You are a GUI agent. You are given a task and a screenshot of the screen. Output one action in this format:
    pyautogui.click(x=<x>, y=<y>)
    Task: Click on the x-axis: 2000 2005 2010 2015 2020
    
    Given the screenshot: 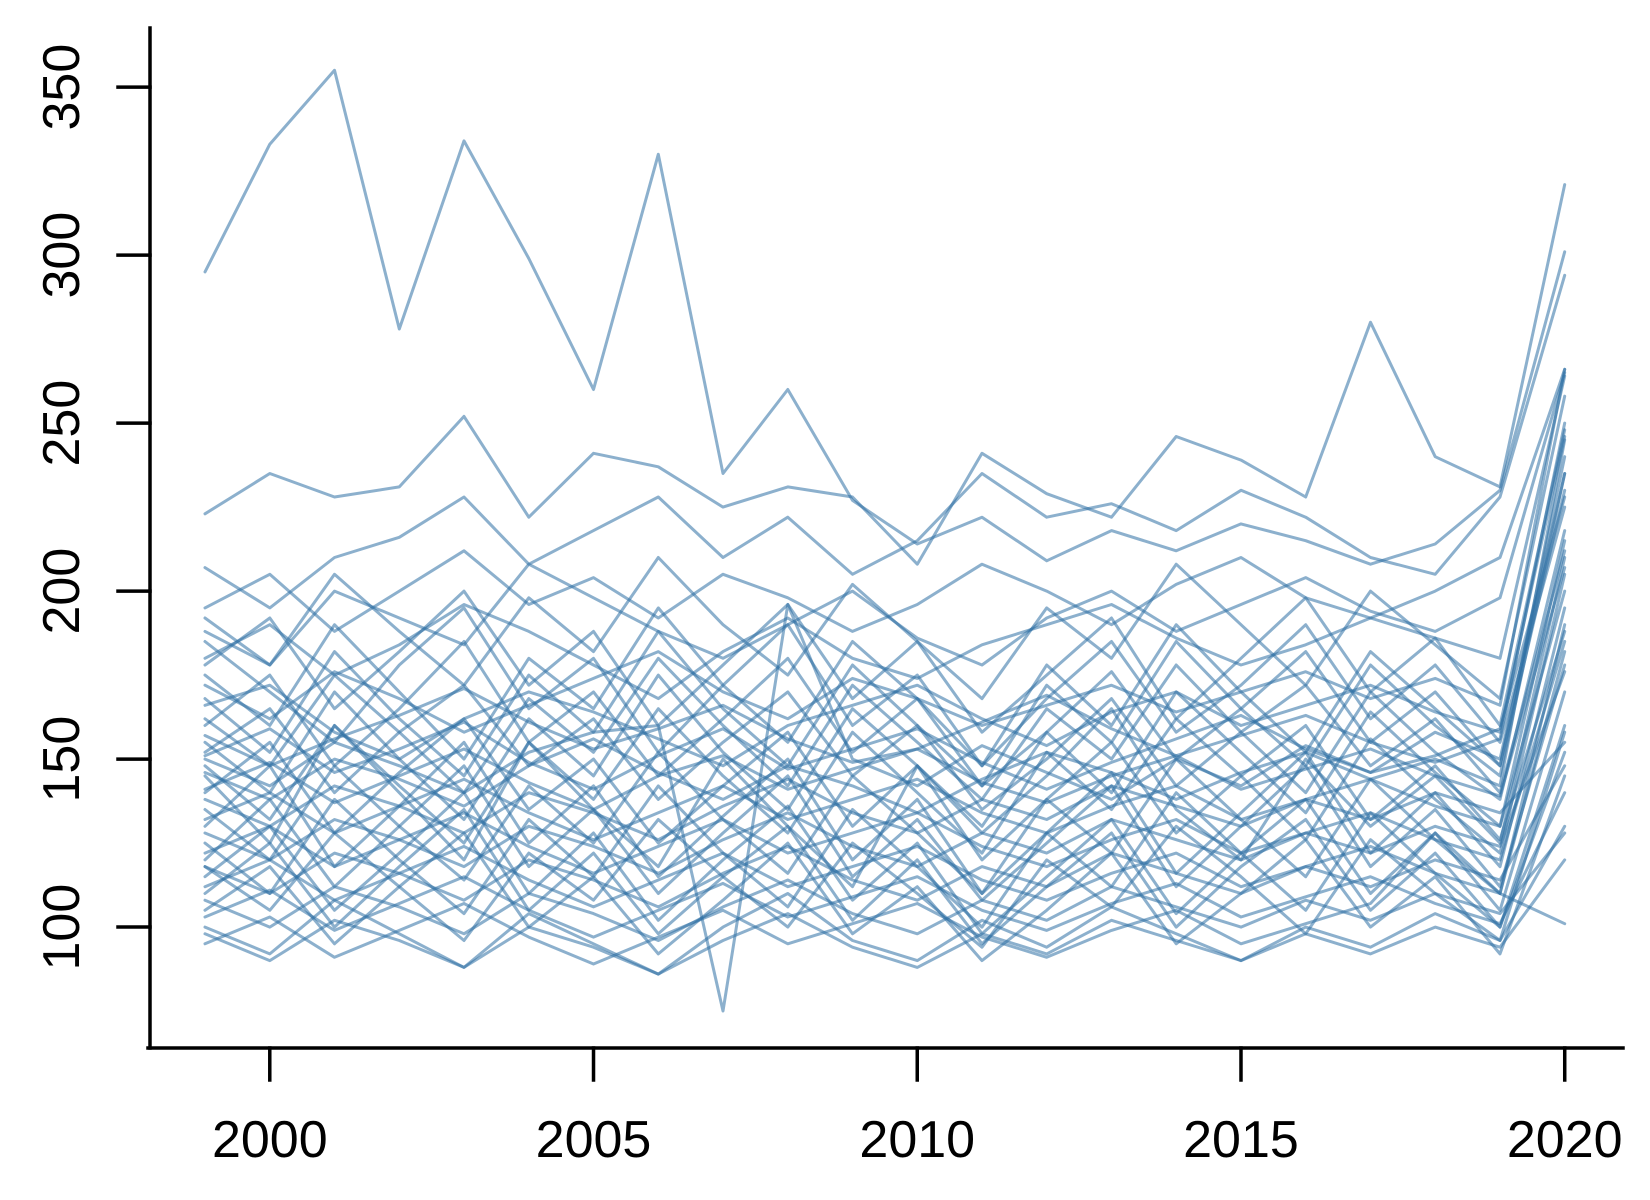 What is the action you would take?
    pyautogui.click(x=885, y=1107)
    